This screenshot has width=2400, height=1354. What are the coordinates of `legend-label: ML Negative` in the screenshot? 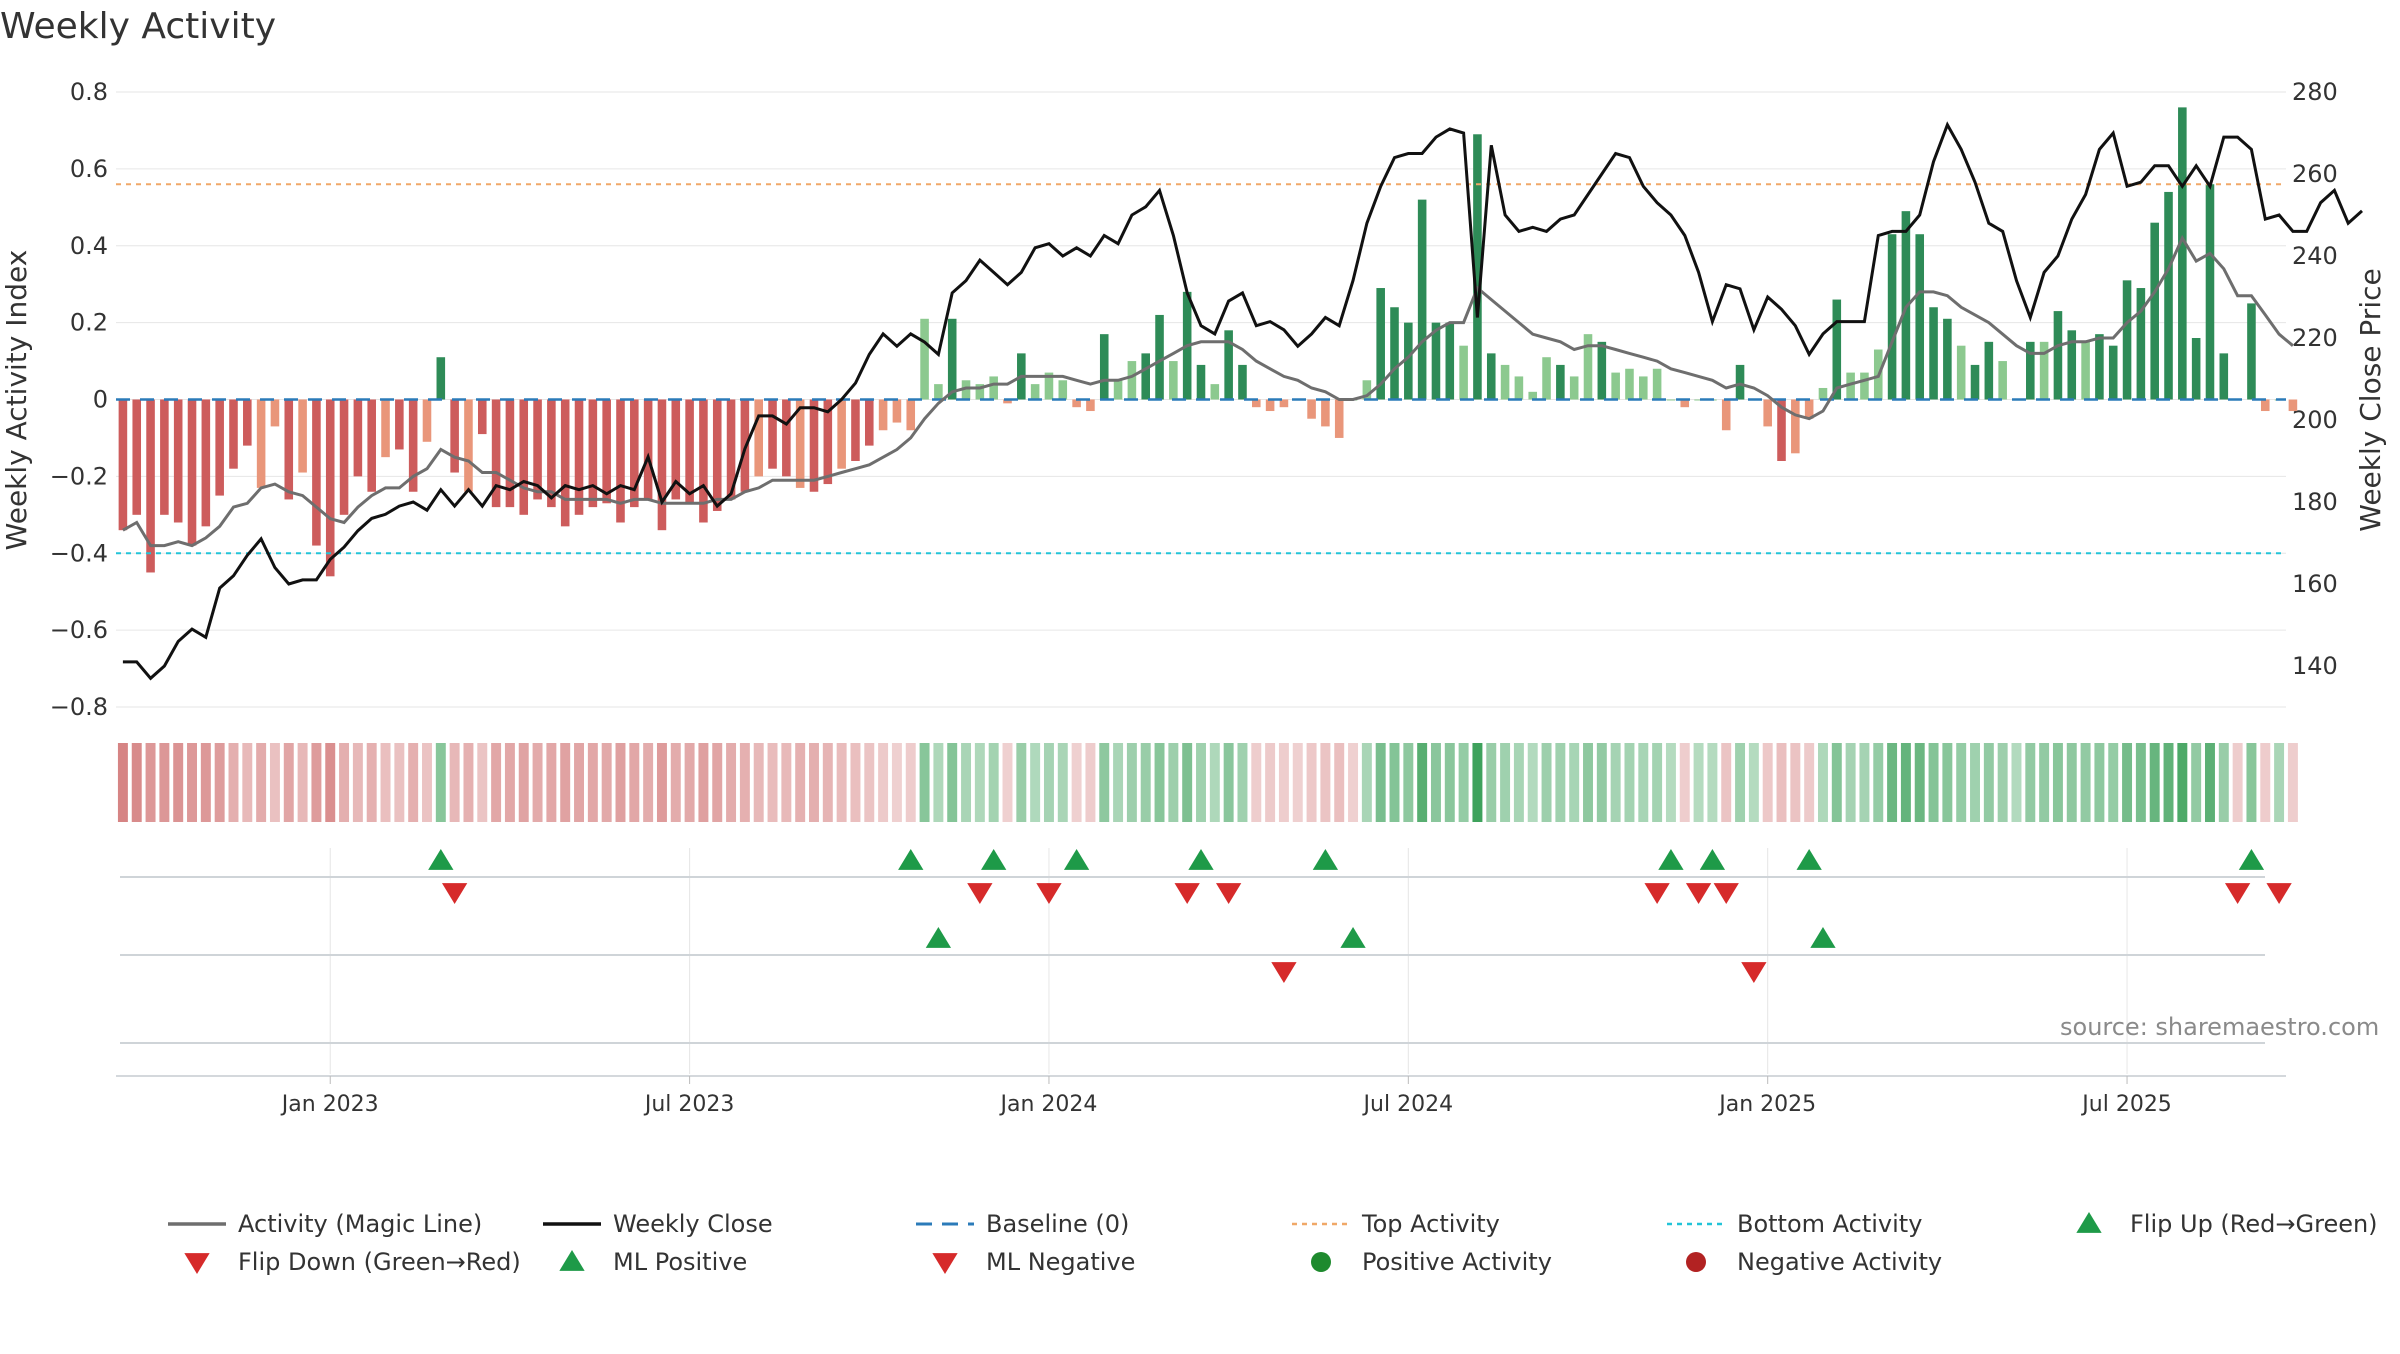 It's located at (1060, 1262).